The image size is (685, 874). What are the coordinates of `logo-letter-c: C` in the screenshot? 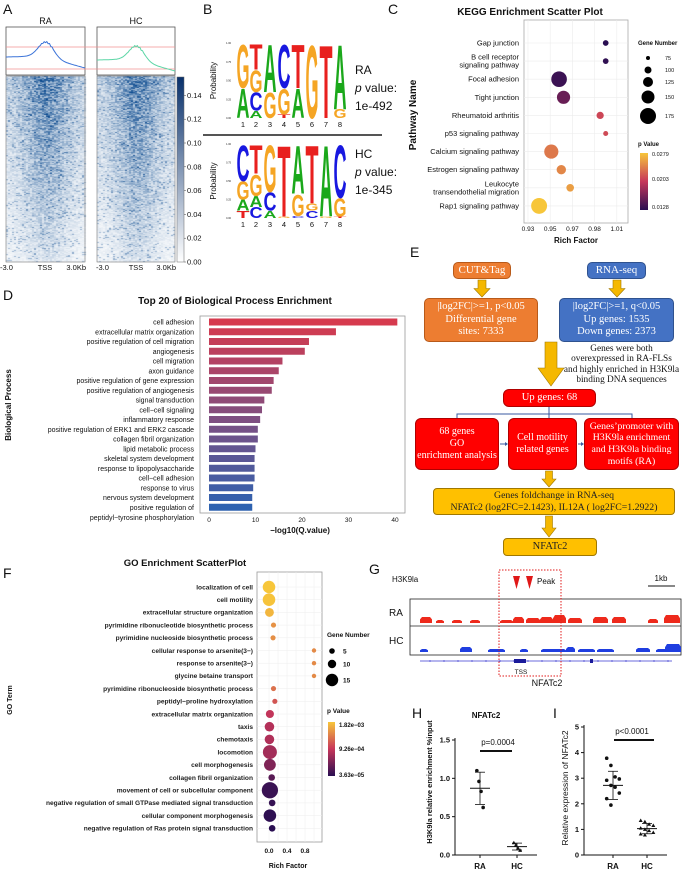 It's located at (298, 217).